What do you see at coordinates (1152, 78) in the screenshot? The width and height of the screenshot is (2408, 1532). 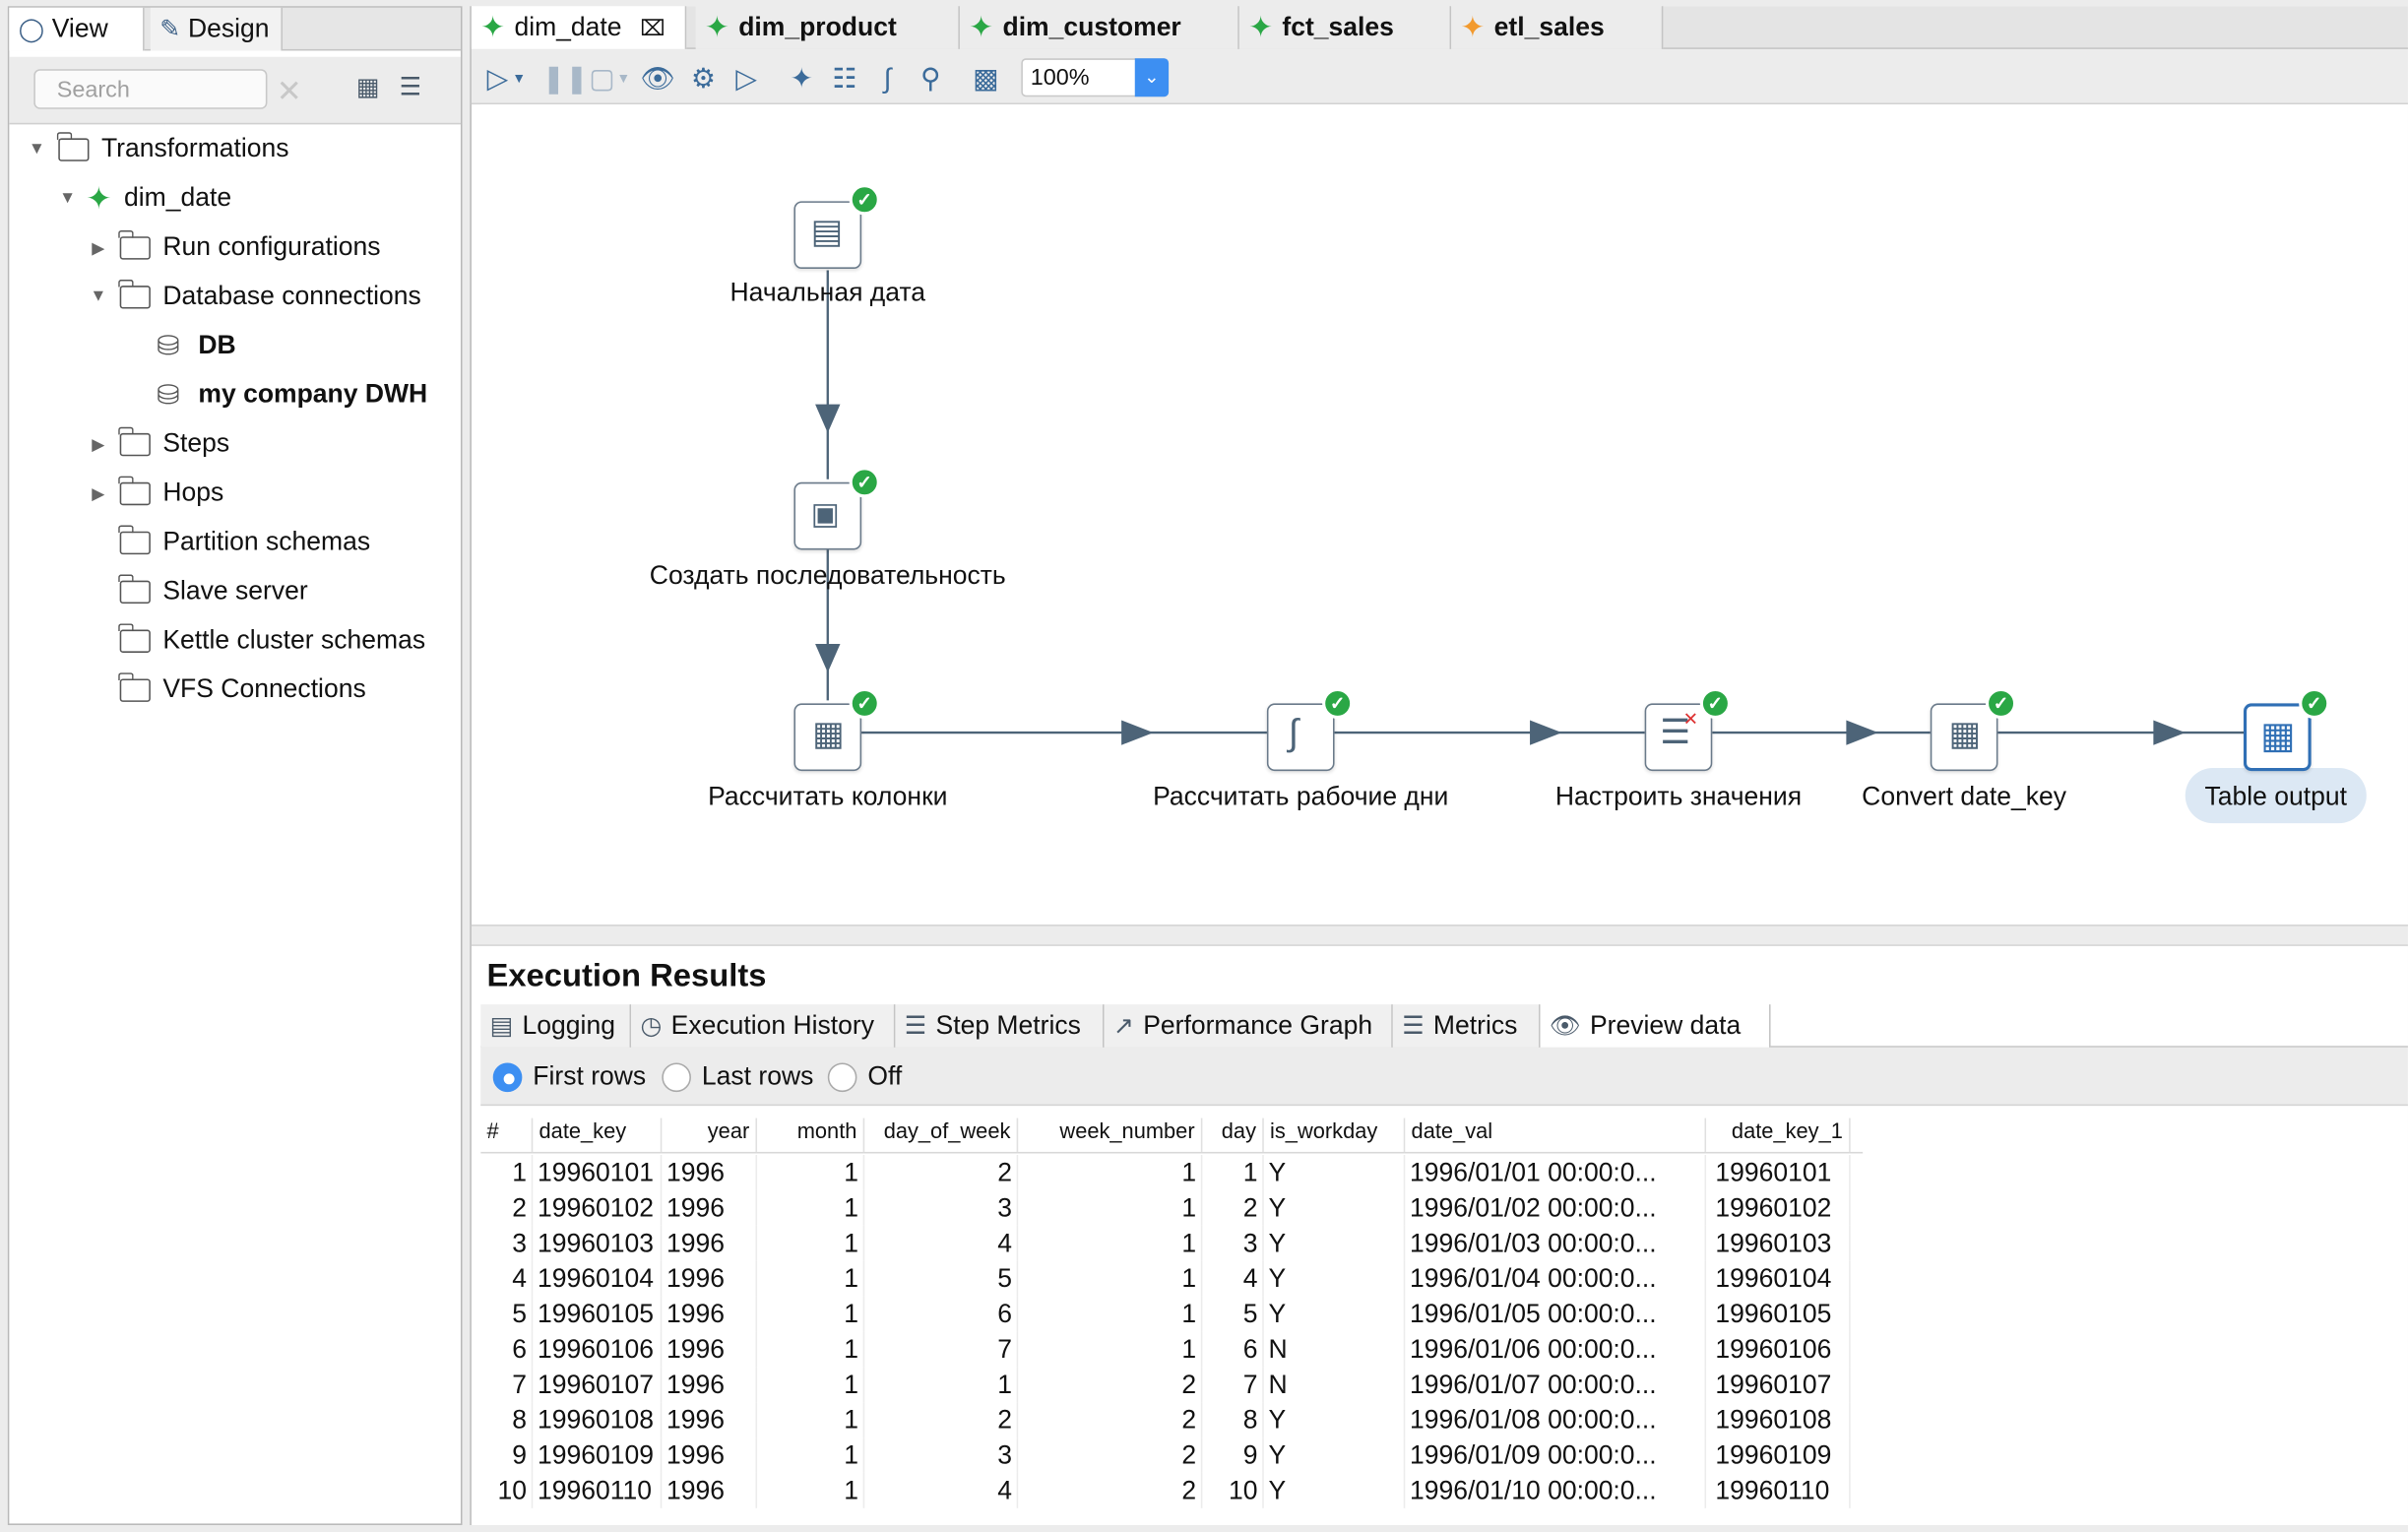 I see `chevron-down-icon: ⌄` at bounding box center [1152, 78].